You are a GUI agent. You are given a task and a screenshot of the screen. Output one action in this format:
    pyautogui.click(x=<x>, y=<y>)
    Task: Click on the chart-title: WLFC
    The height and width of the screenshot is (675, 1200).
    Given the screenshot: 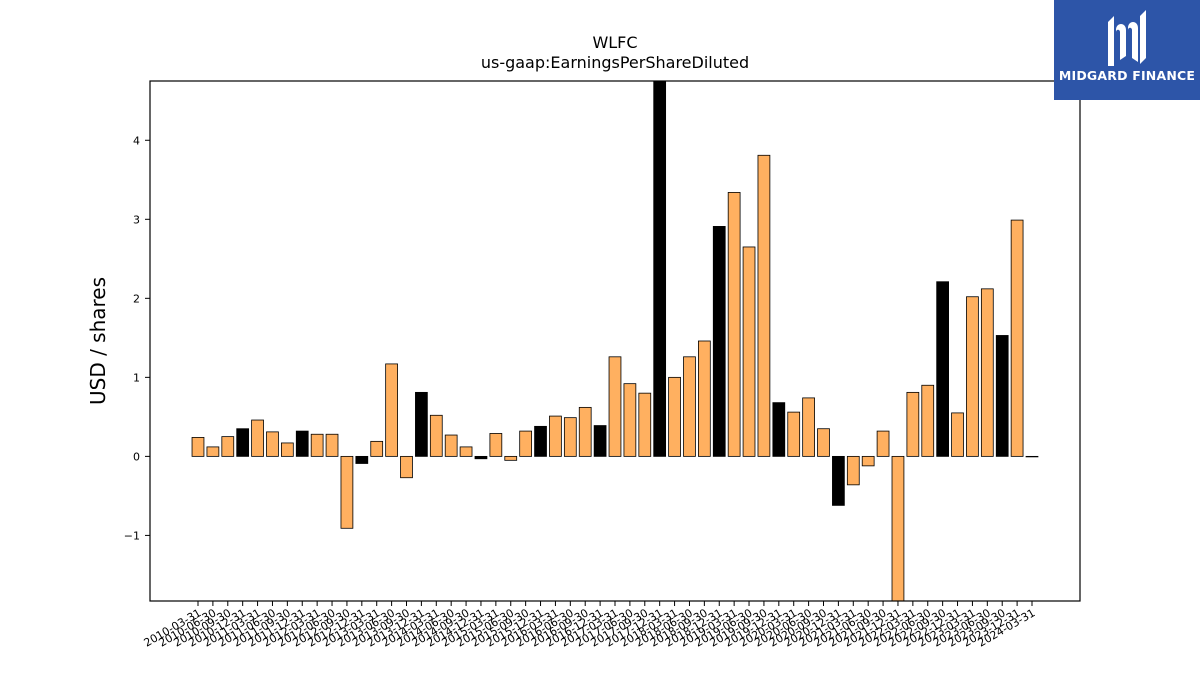 What is the action you would take?
    pyautogui.click(x=614, y=42)
    